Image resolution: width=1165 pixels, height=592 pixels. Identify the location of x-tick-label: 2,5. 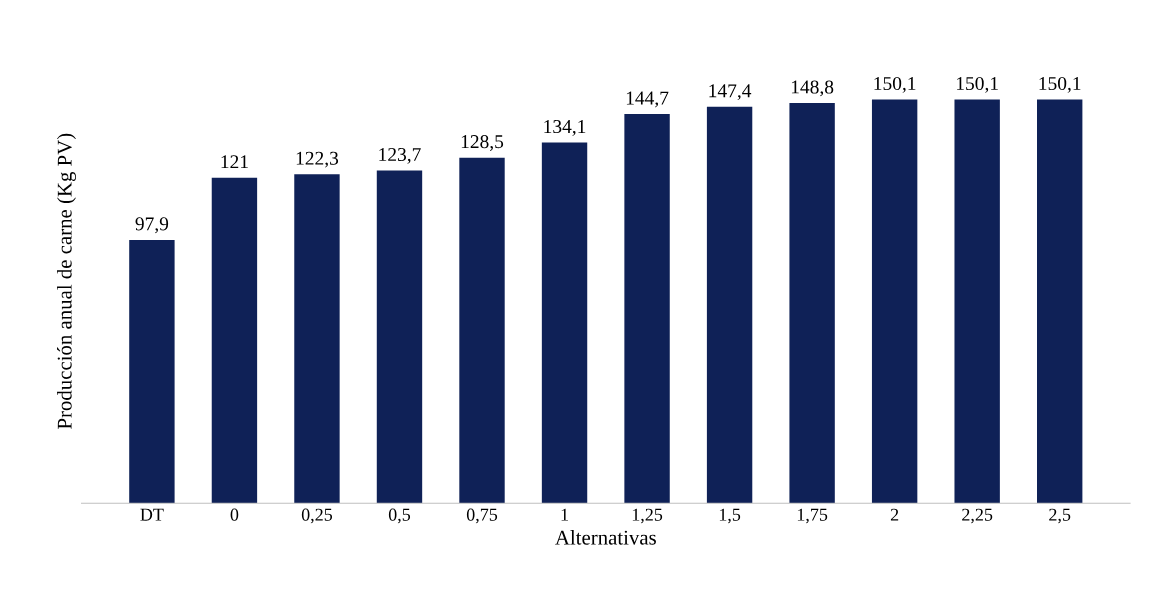
(1060, 516).